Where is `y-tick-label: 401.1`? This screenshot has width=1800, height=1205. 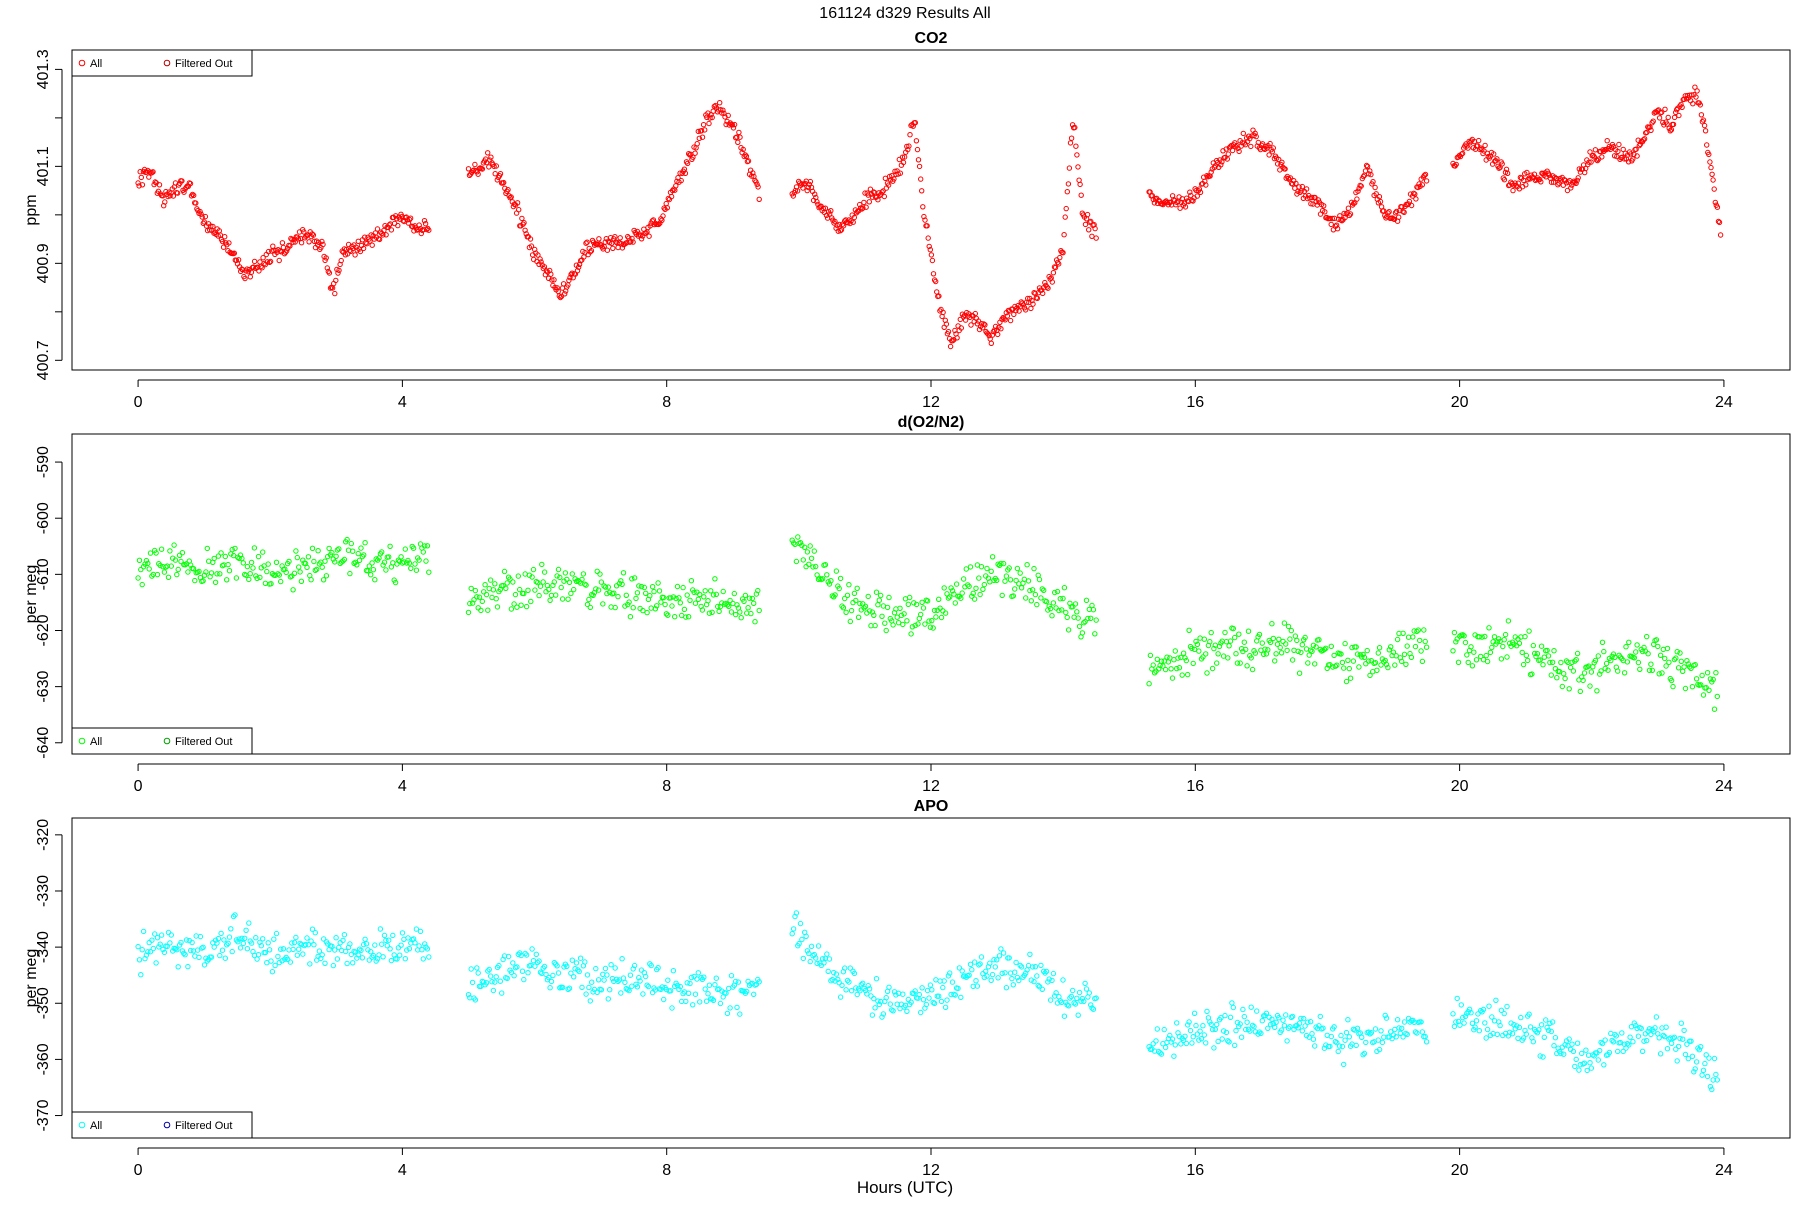
y-tick-label: 401.1 is located at coordinates (43, 166).